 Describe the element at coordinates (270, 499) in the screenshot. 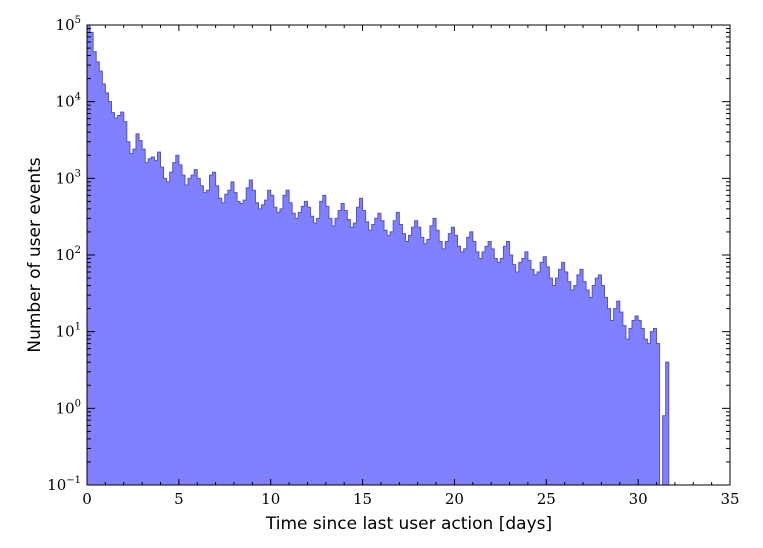

I see `x-tick-label: 10` at that location.